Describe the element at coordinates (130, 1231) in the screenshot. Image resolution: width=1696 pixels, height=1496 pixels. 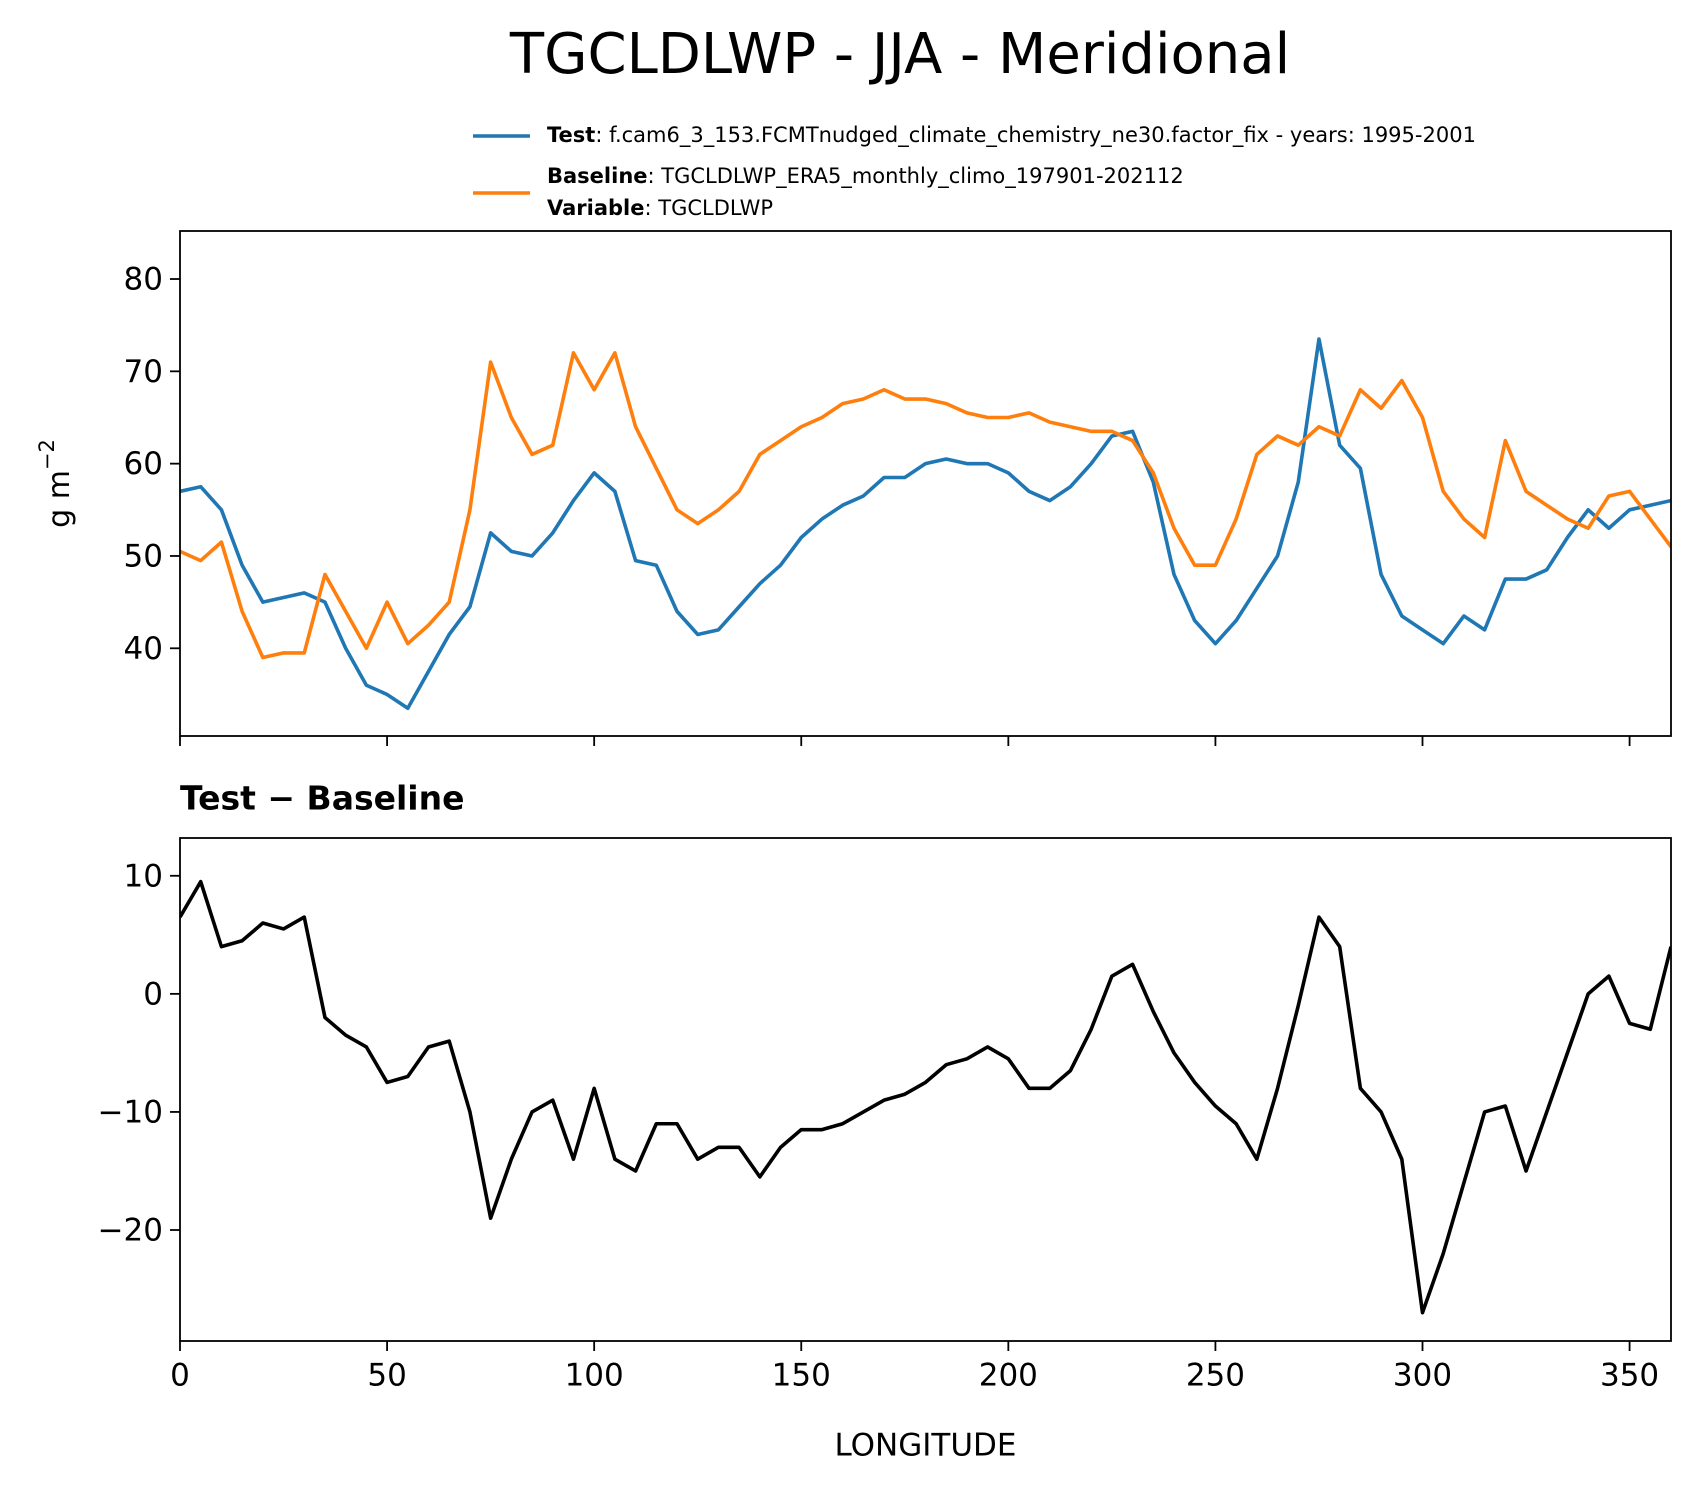
I see `y-tick-label: −20` at that location.